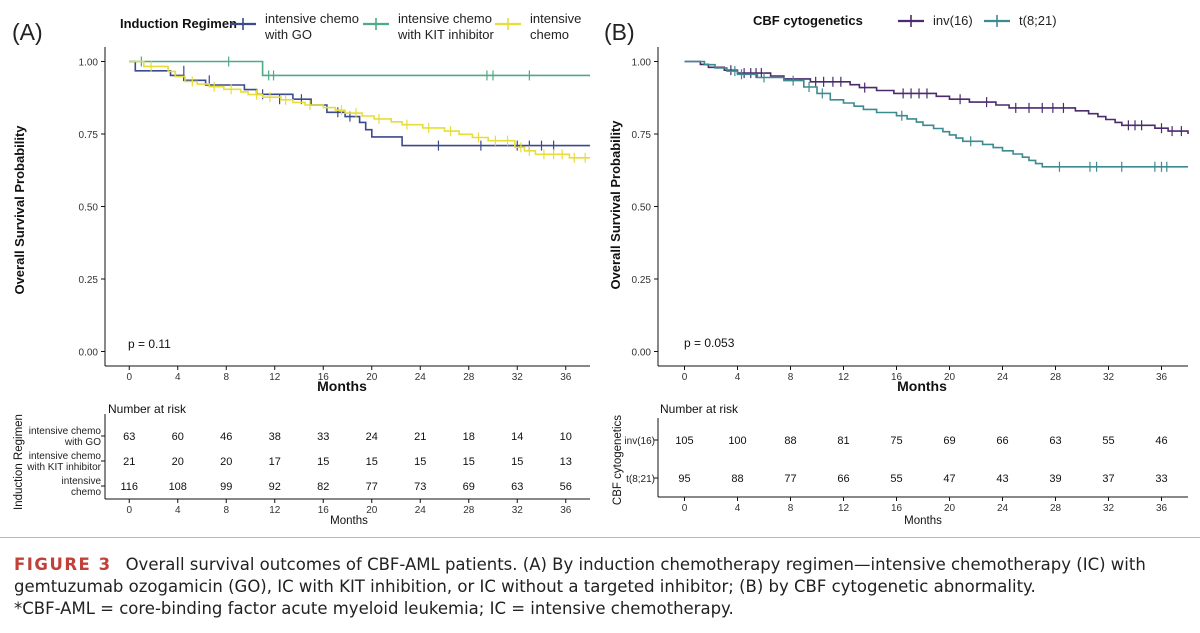 The height and width of the screenshot is (633, 1200). Describe the element at coordinates (738, 508) in the screenshot. I see `panel-b-risk-x-tick-label: 4` at that location.